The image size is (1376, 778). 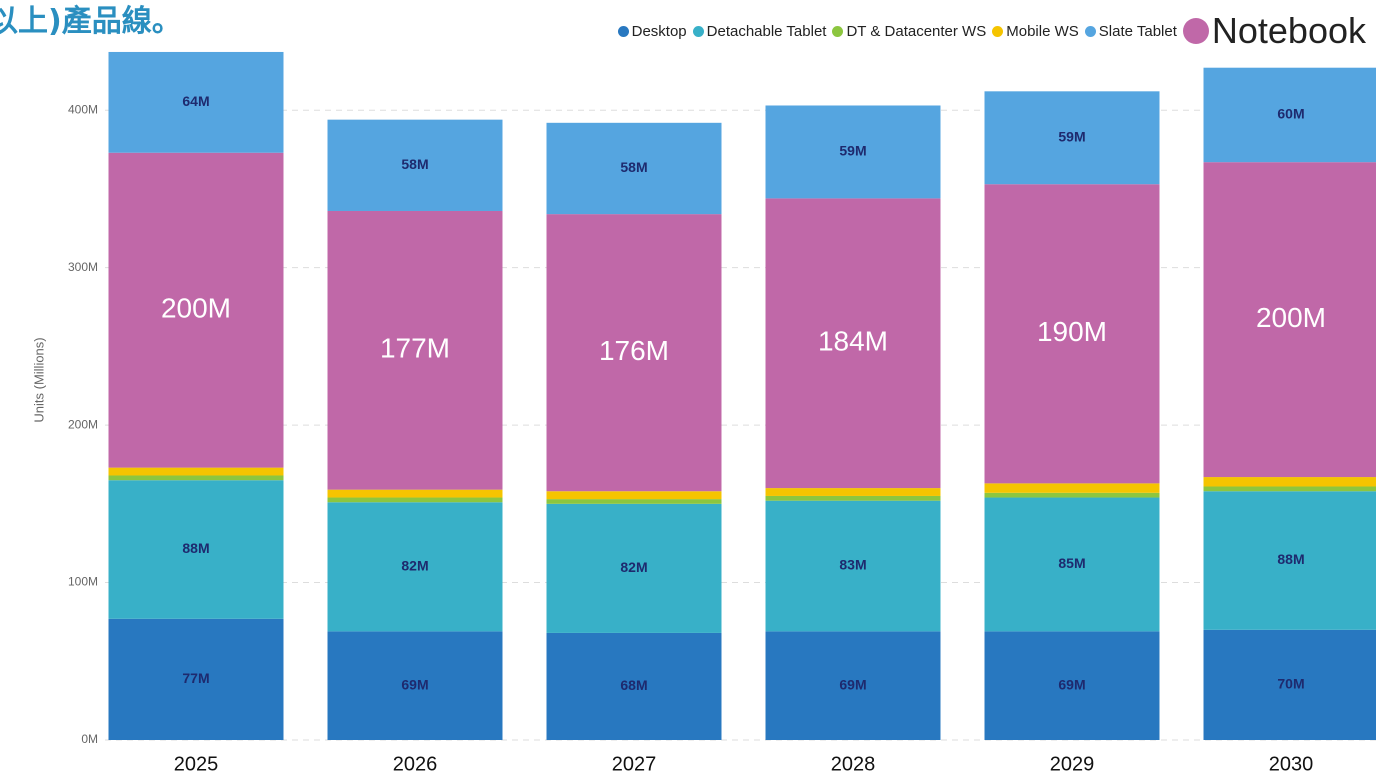 What do you see at coordinates (1291, 764) in the screenshot?
I see `x-tick-label: 2030` at bounding box center [1291, 764].